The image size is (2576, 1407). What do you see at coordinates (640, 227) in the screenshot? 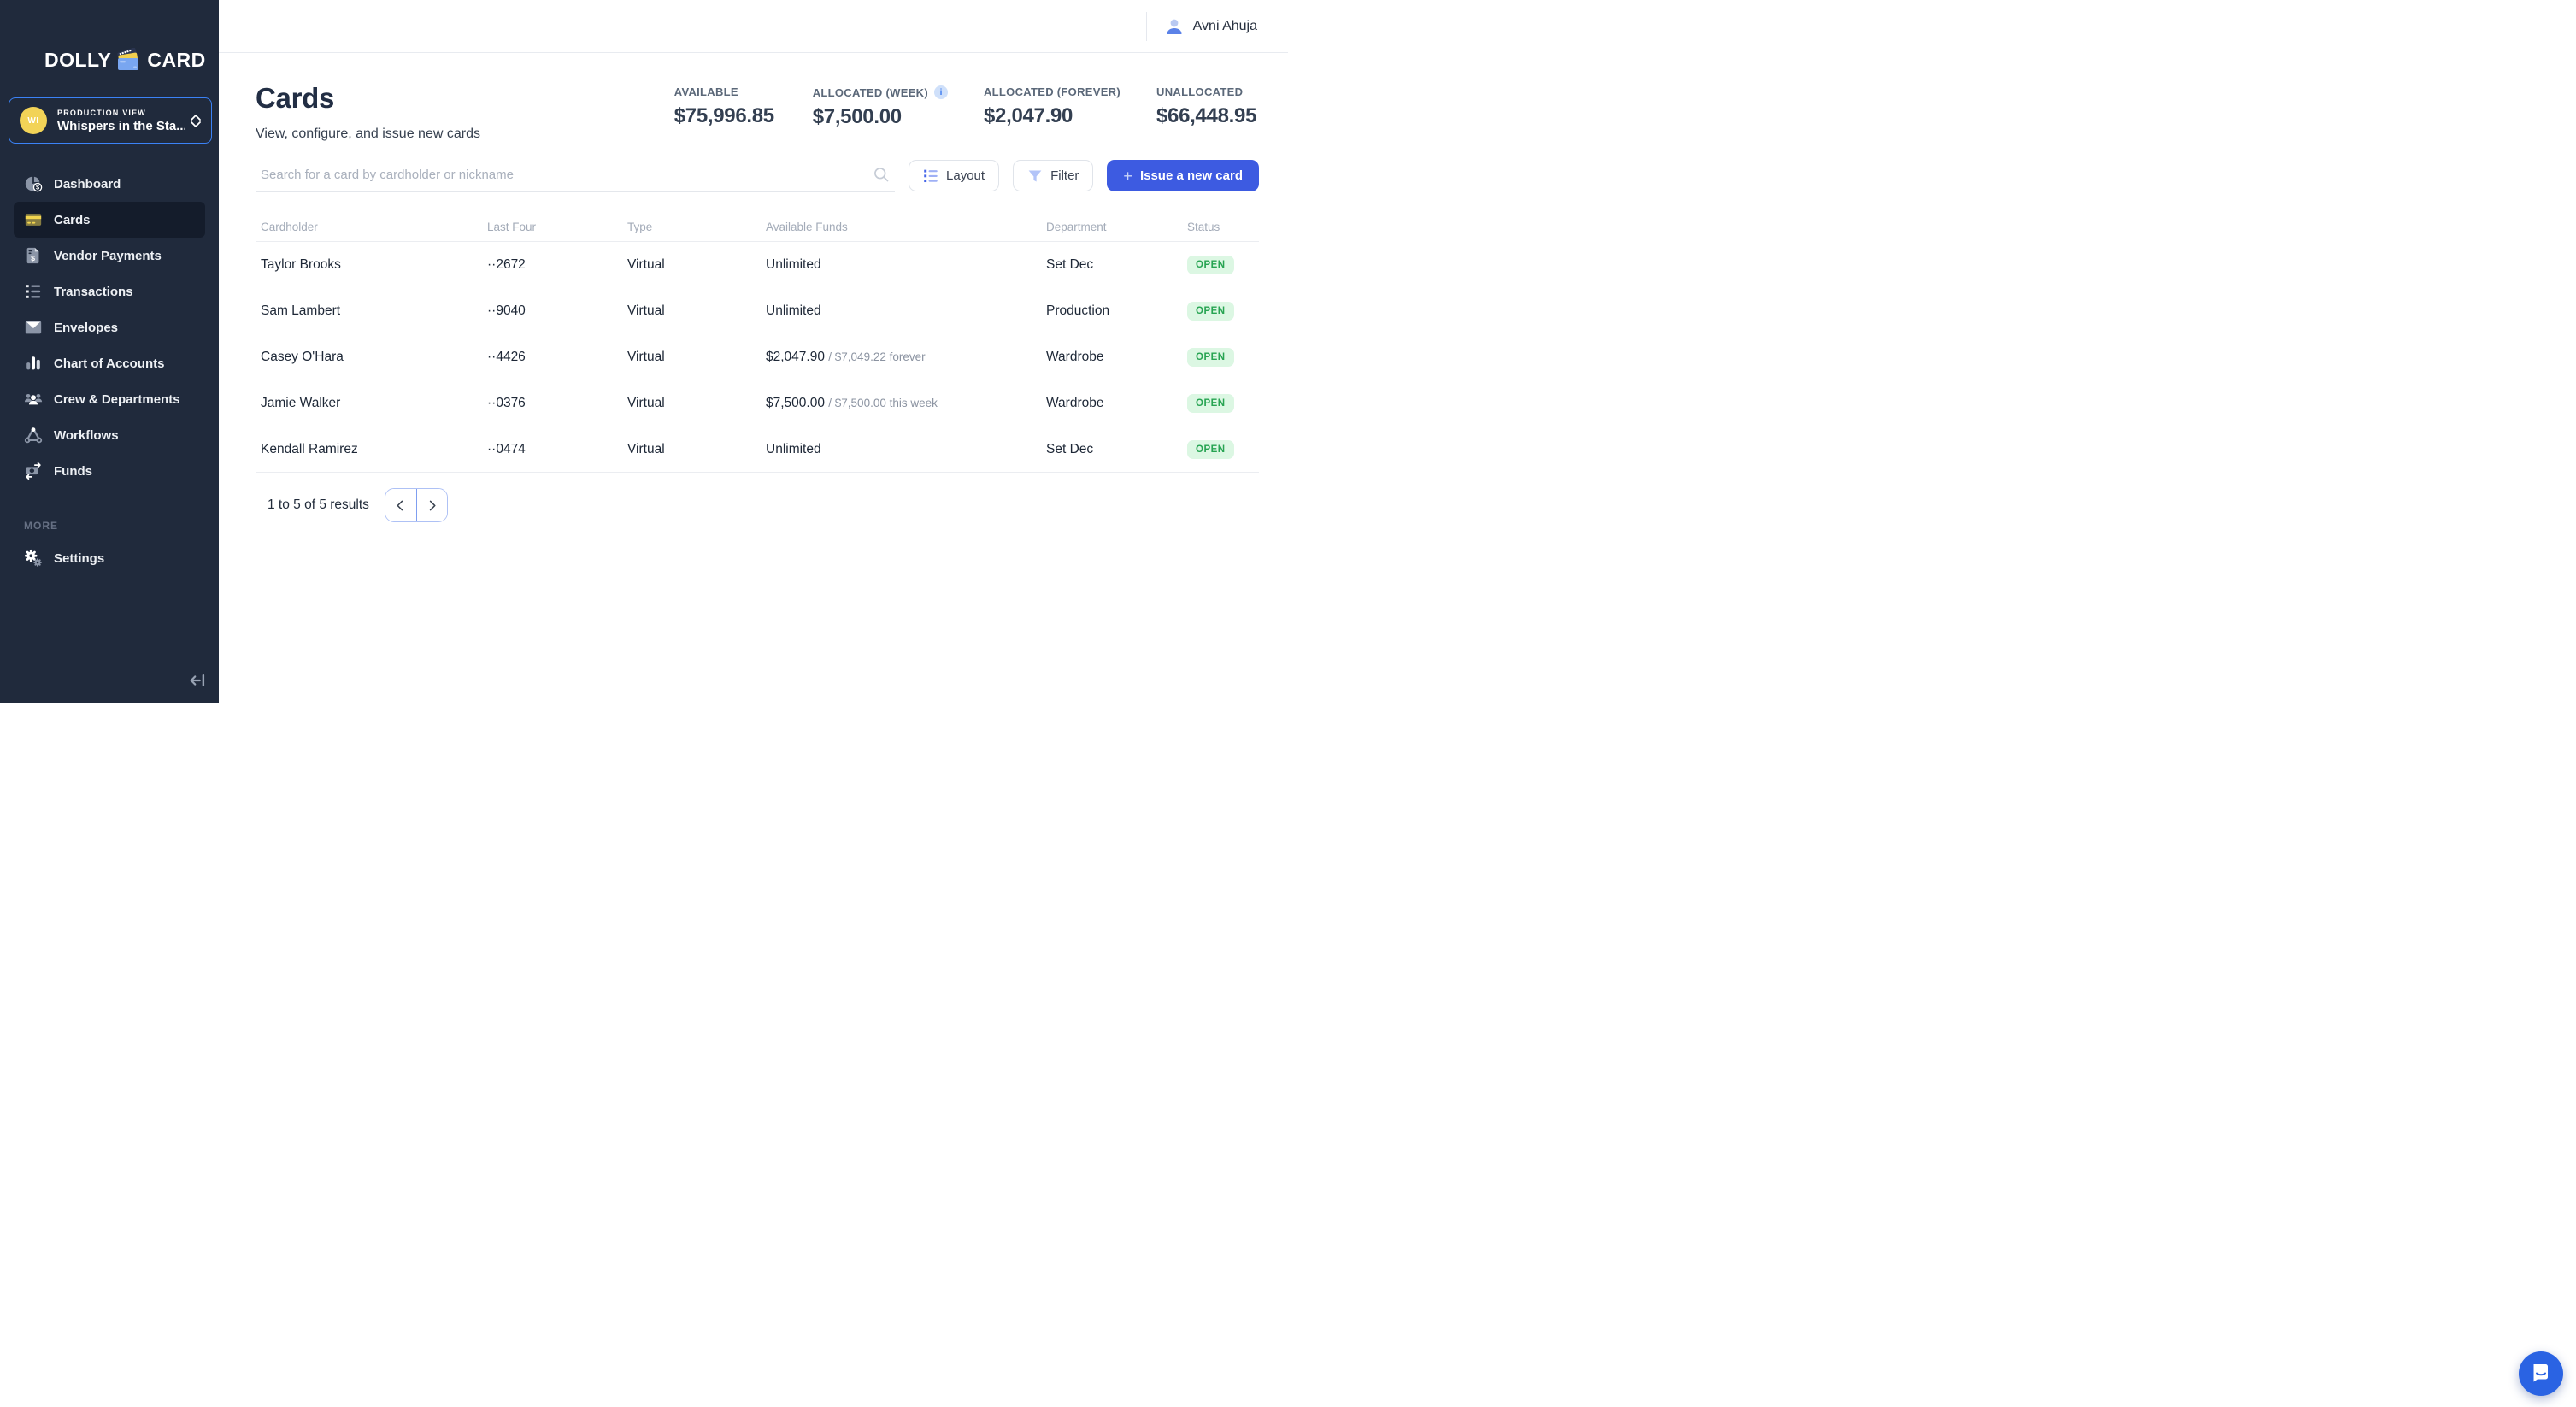
I see `column-header-type: Type` at bounding box center [640, 227].